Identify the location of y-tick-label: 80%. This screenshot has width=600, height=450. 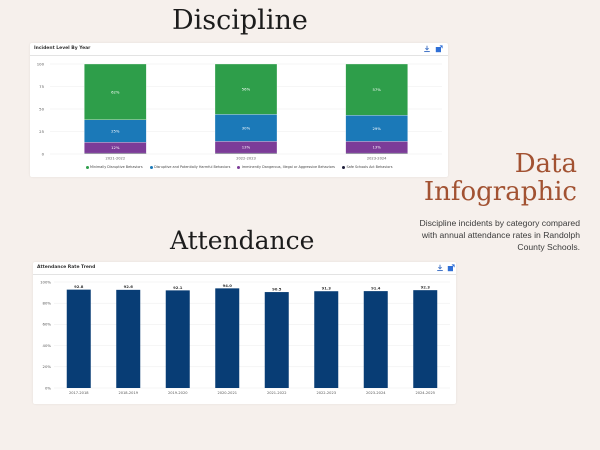
(47, 303).